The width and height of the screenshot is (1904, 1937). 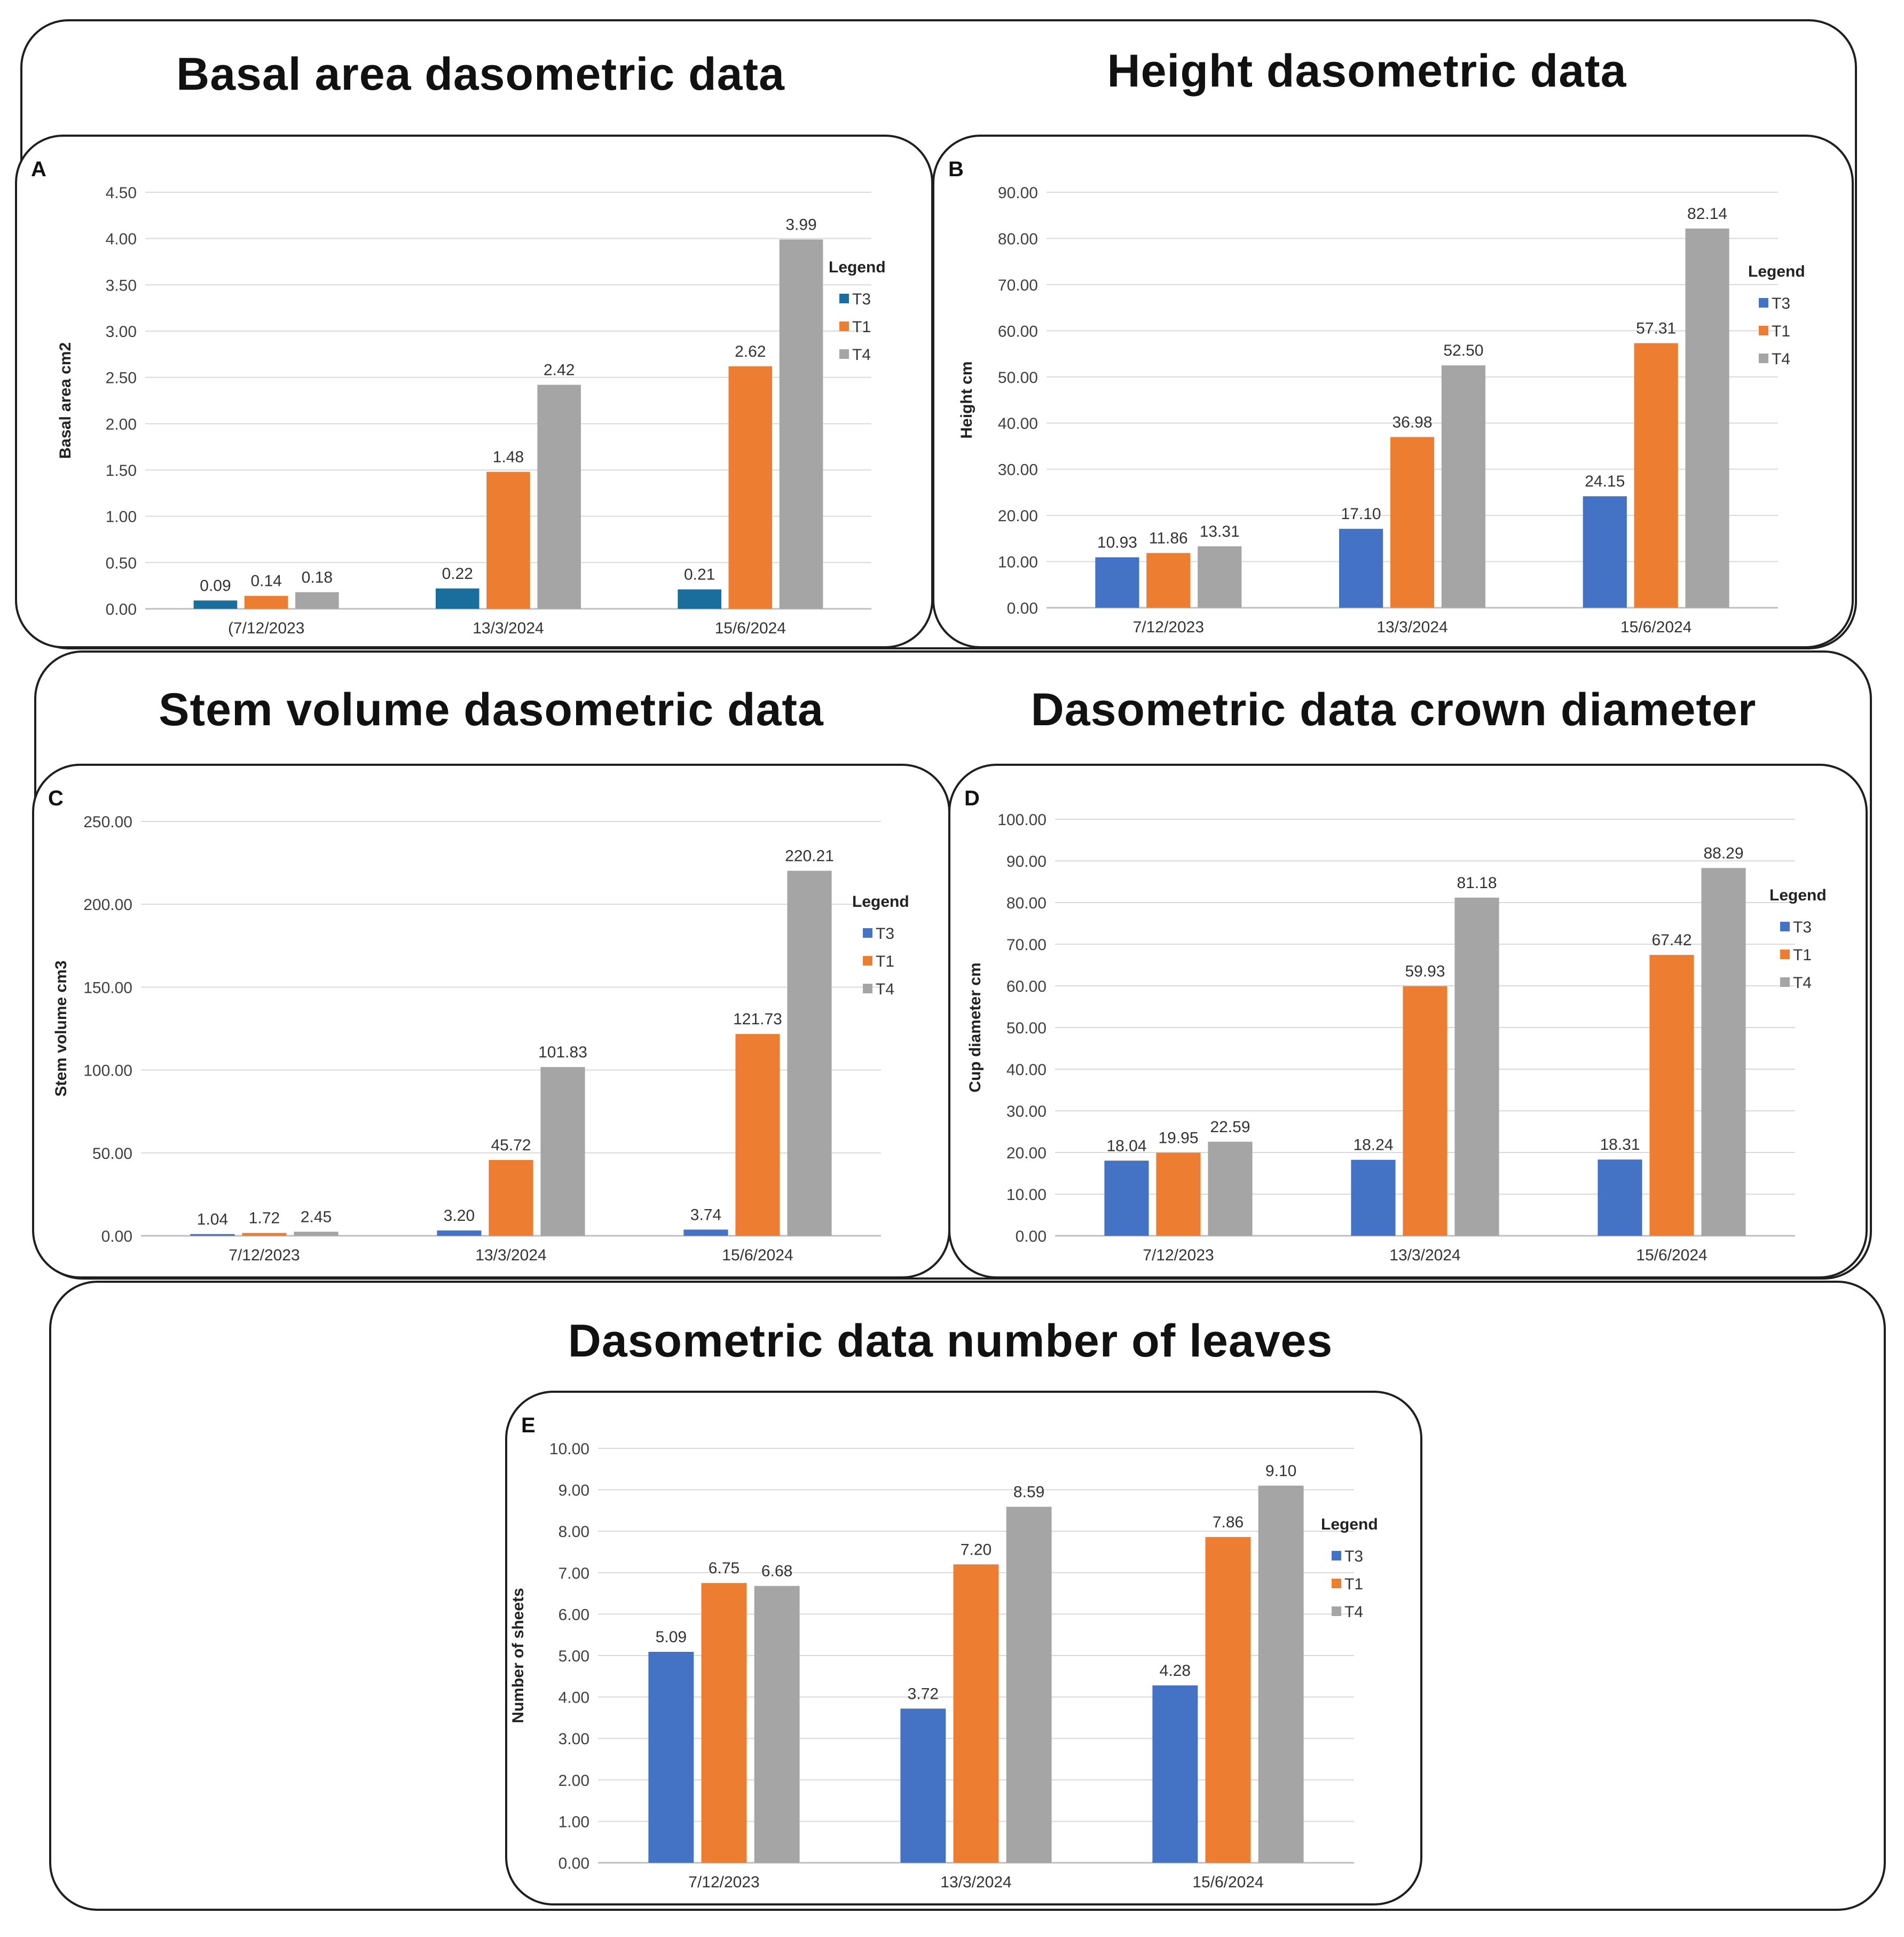 What do you see at coordinates (1671, 940) in the screenshot?
I see `data-label: 67.42` at bounding box center [1671, 940].